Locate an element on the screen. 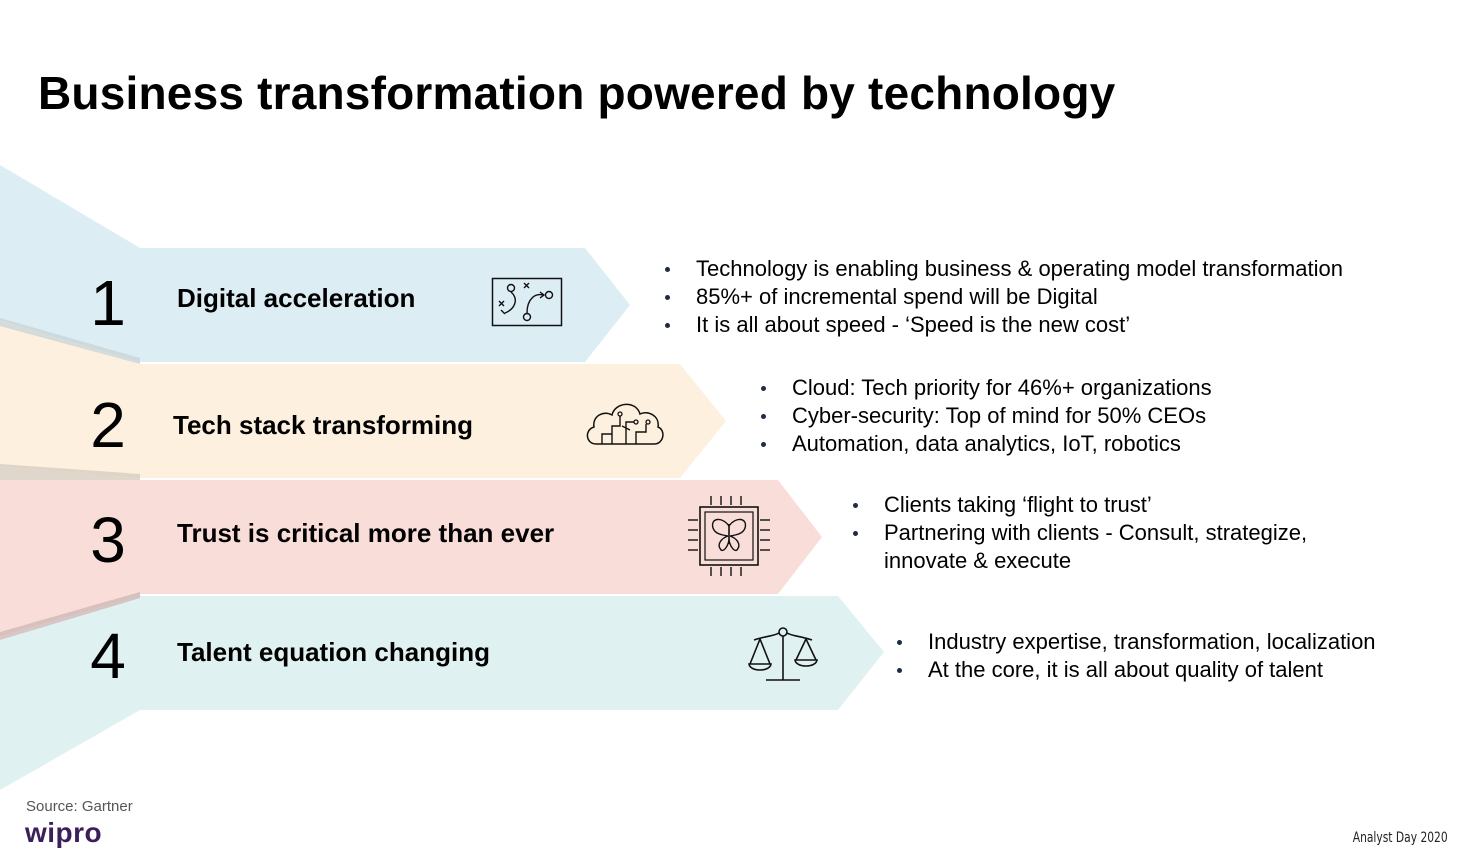 Image resolution: width=1478 pixels, height=866 pixels. event-label: Analyst Day 2020 is located at coordinates (1400, 838).